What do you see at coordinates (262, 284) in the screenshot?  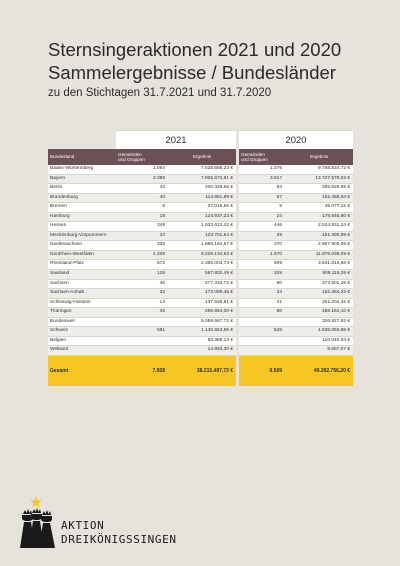 I see `cell-groups-2020: 80` at bounding box center [262, 284].